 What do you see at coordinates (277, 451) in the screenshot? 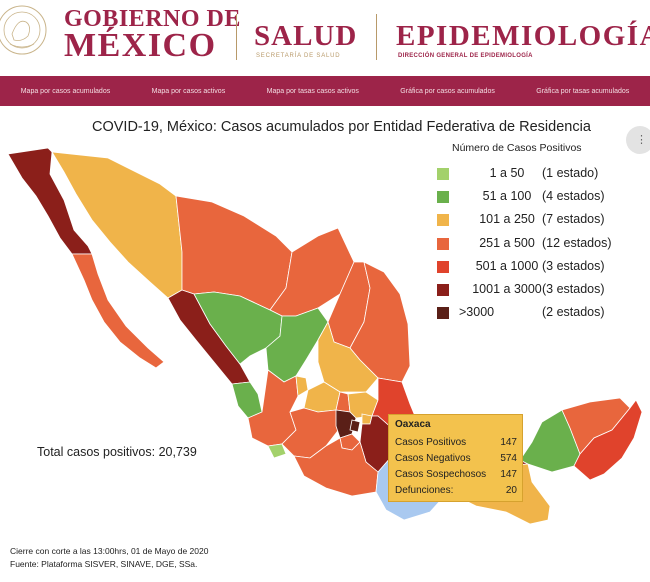
I see `state-colima` at bounding box center [277, 451].